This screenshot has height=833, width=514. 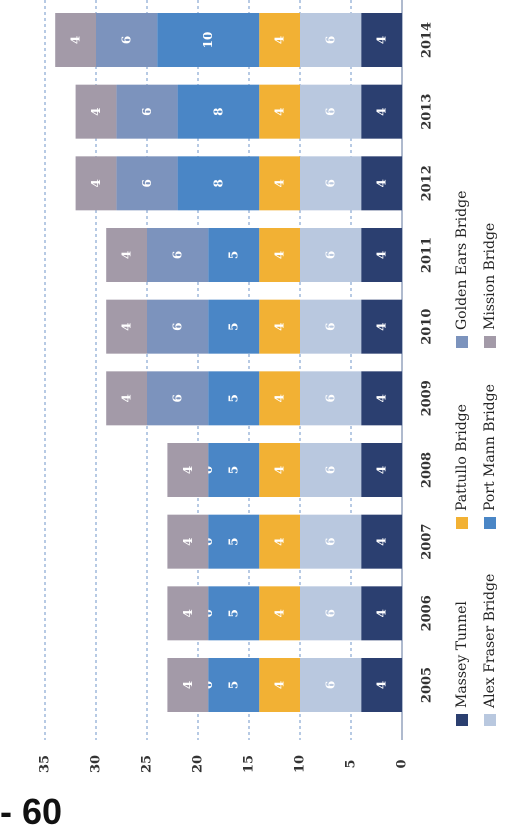 What do you see at coordinates (351, 763) in the screenshot?
I see `value-axis-tick-label: 5` at bounding box center [351, 763].